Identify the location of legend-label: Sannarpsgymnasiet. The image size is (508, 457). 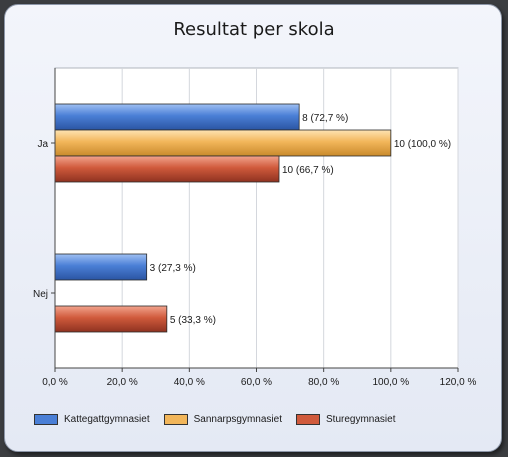
(237, 419).